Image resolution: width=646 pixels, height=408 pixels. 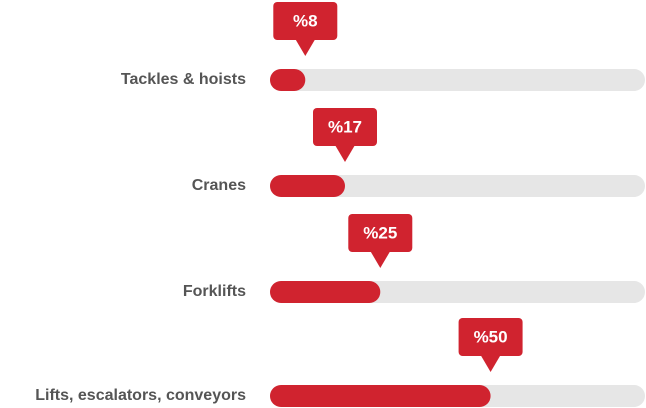 I want to click on category-label: Tackles & hoists, so click(x=183, y=79).